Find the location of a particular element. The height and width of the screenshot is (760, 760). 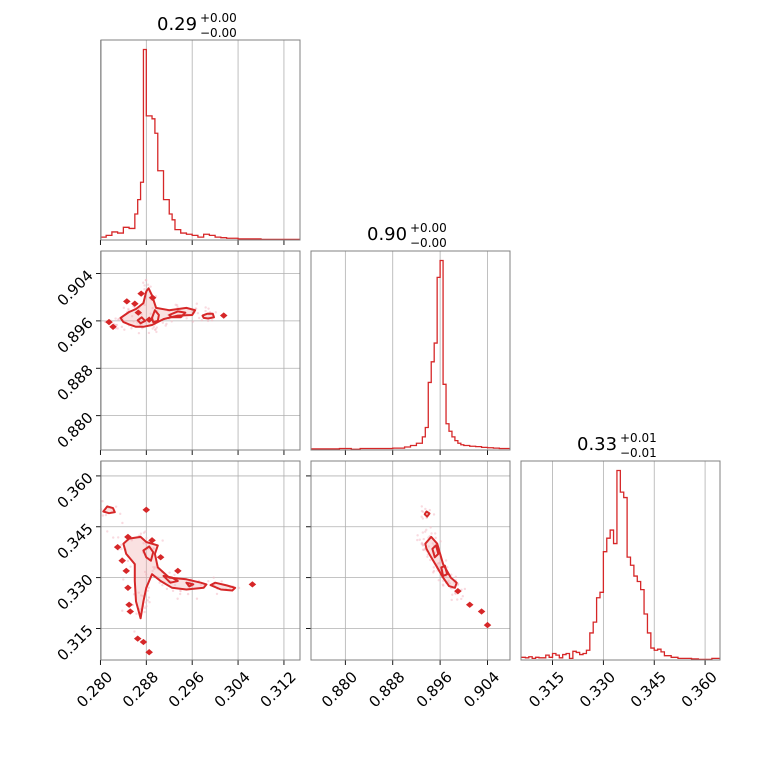

p3_vs_p1-yticklabel-1: 0.330 is located at coordinates (75, 592).